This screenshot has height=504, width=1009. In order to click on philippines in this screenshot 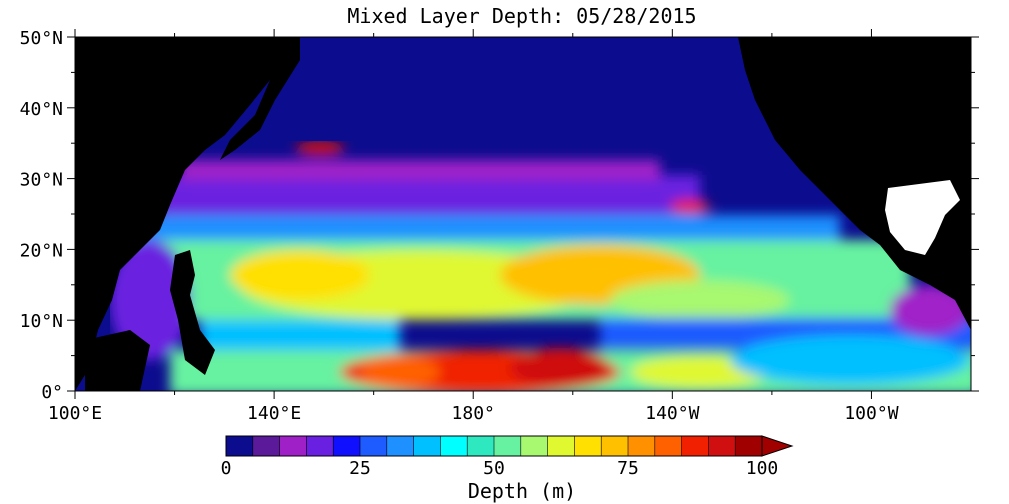, I will do `click(192, 312)`.